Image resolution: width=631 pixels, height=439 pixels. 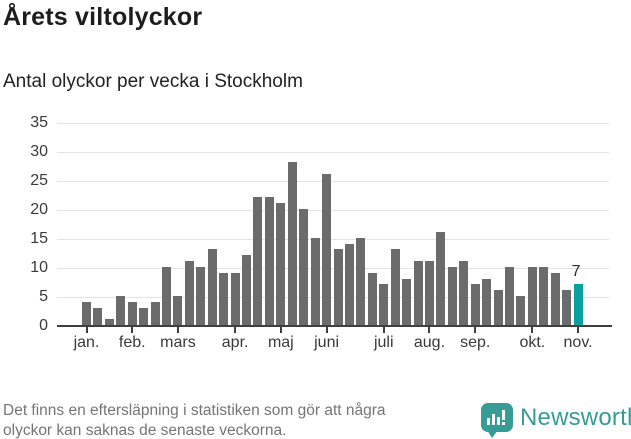 I want to click on y-axis-label: 20, so click(x=39, y=209).